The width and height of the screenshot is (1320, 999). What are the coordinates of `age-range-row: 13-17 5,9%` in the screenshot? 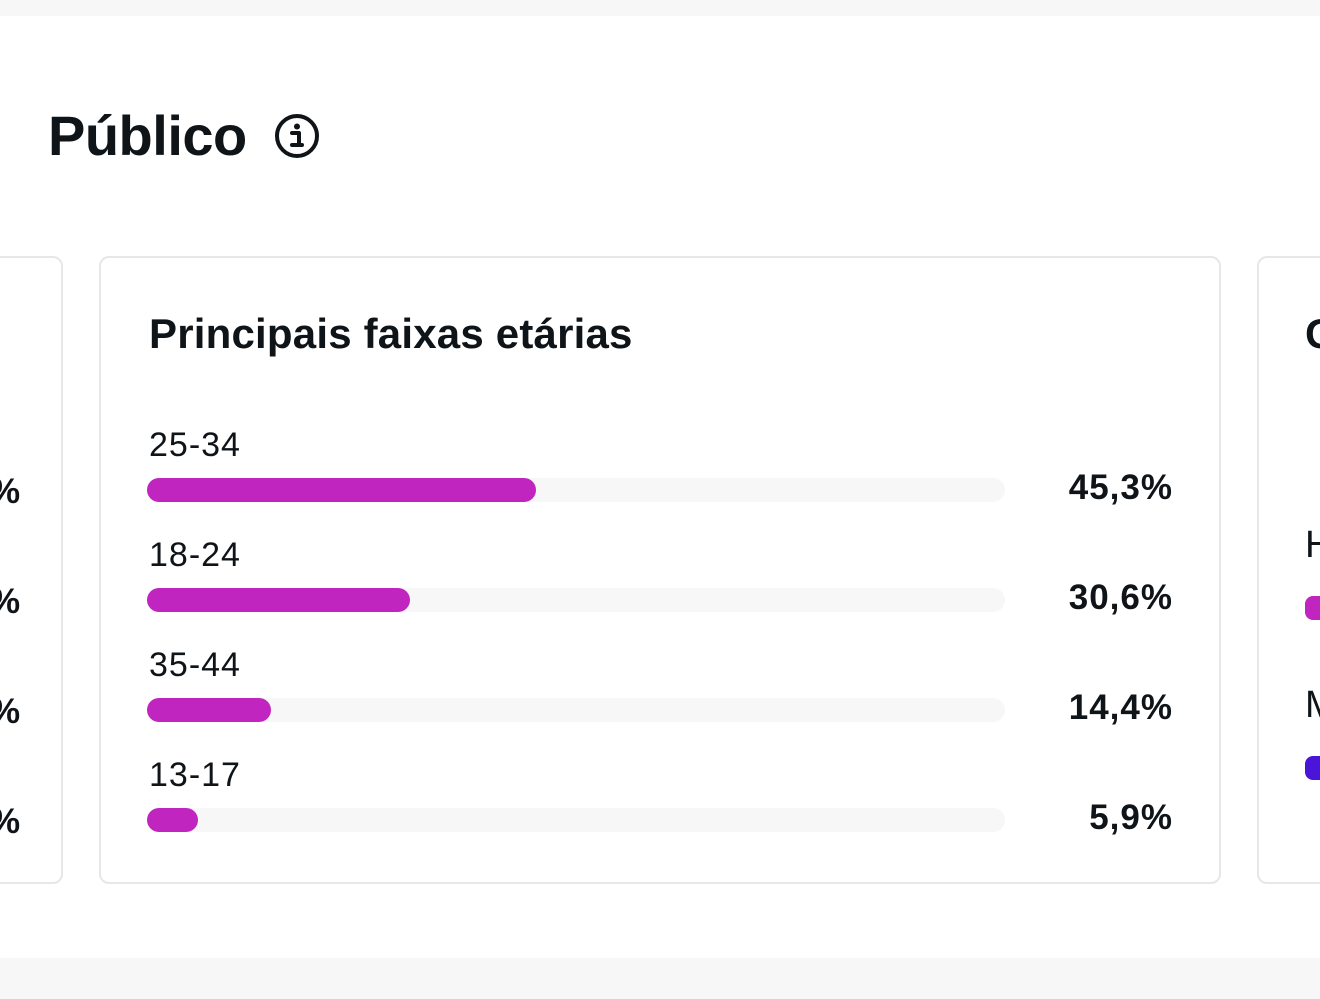 It's located at (660, 808).